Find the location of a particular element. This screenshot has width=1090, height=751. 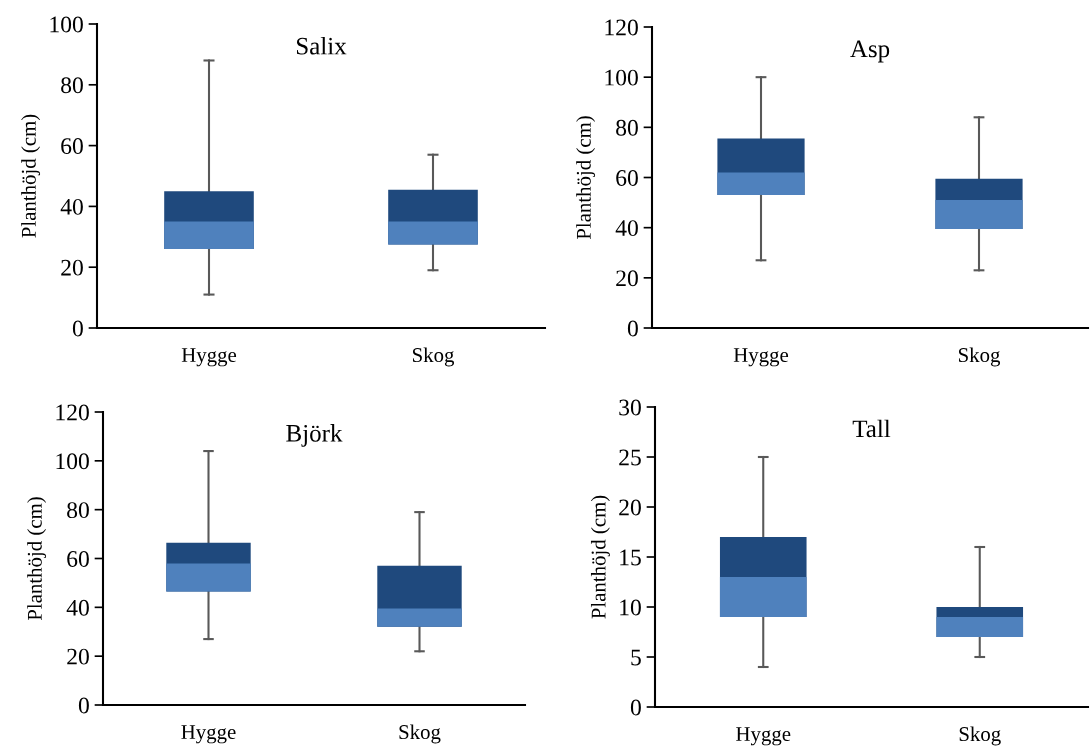

y-tick-label: 10 is located at coordinates (630, 607).